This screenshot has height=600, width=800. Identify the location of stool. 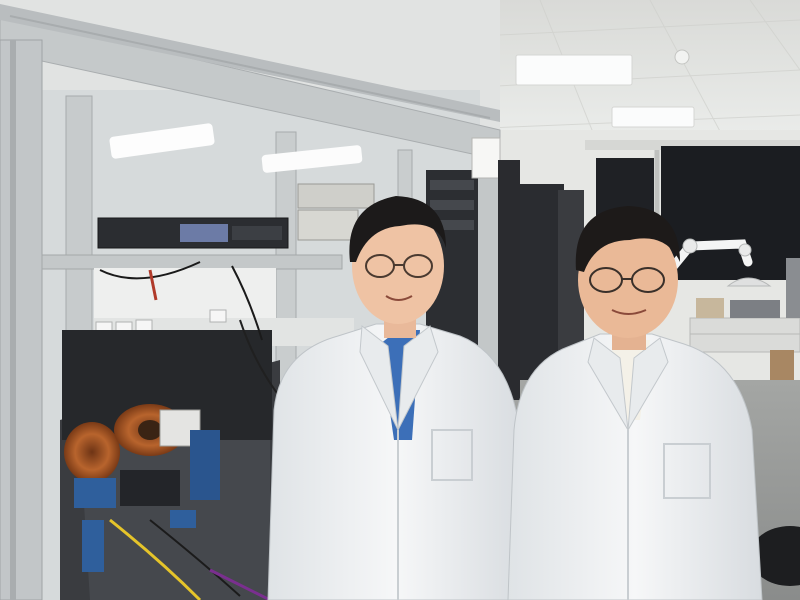
(775, 556).